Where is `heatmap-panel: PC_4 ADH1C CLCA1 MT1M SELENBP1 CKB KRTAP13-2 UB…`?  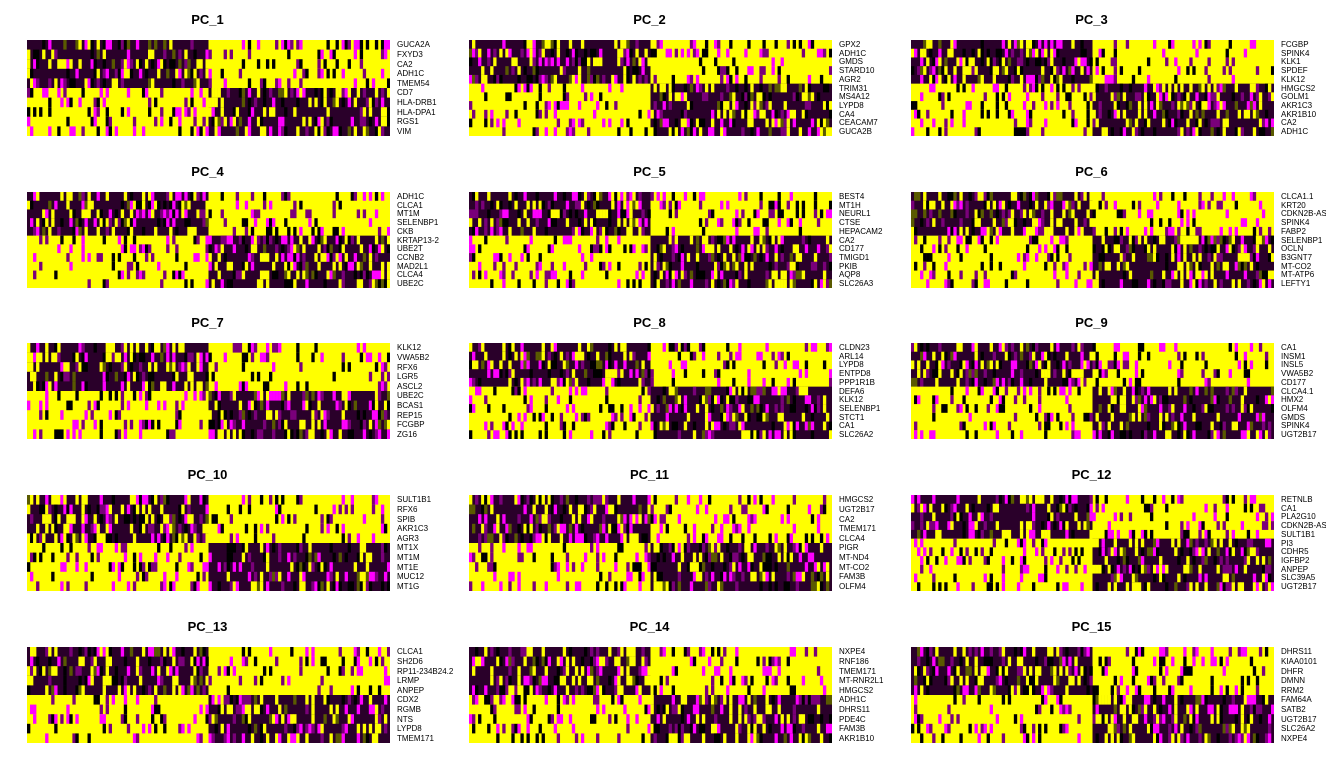
heatmap-panel: PC_4 ADH1C CLCA1 MT1M SELENBP1 CKB KRTAP13-2 UB… is located at coordinates (221, 228).